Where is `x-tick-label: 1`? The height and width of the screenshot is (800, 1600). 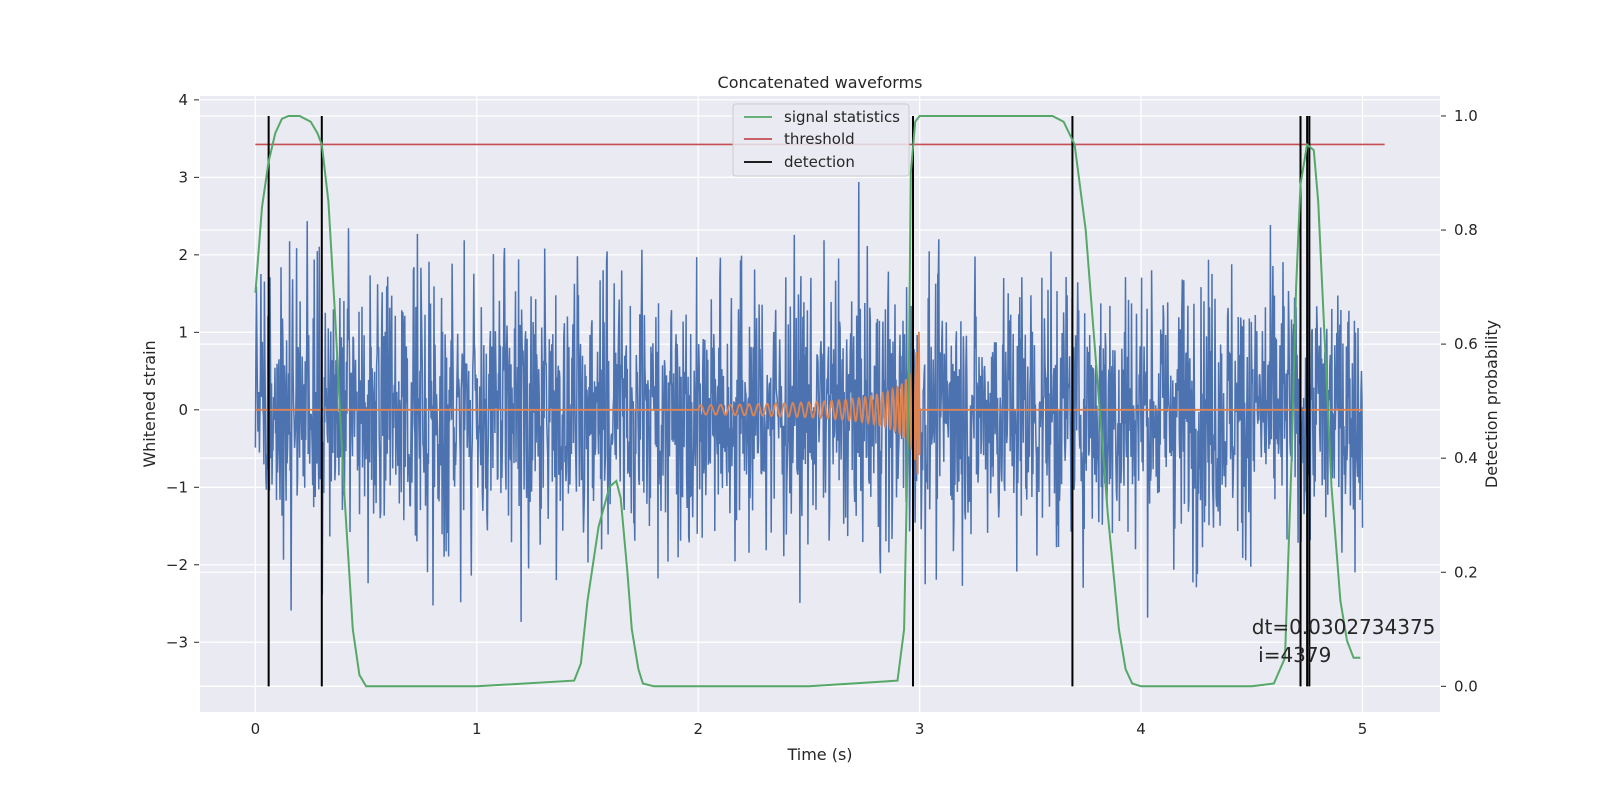
x-tick-label: 1 is located at coordinates (477, 729).